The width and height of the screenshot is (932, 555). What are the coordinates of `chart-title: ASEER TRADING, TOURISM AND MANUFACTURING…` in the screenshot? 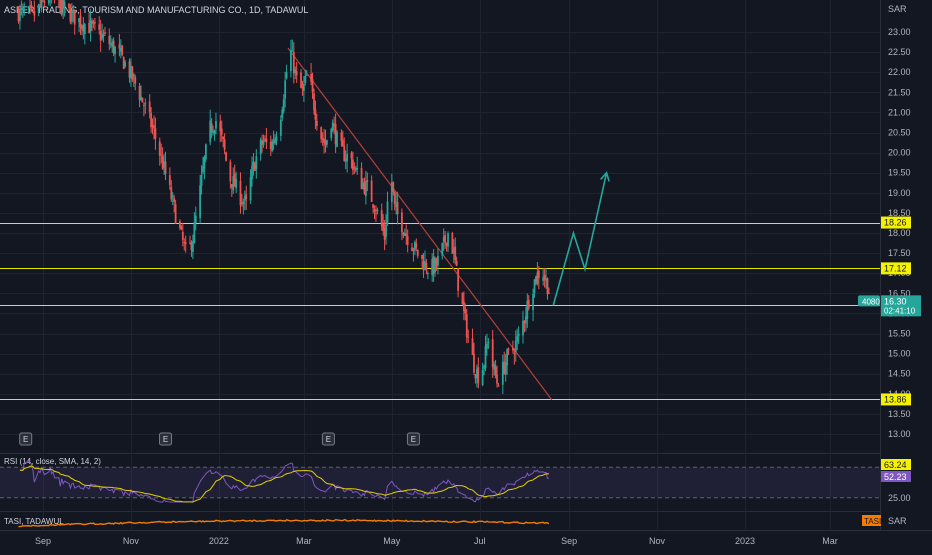 It's located at (156, 10).